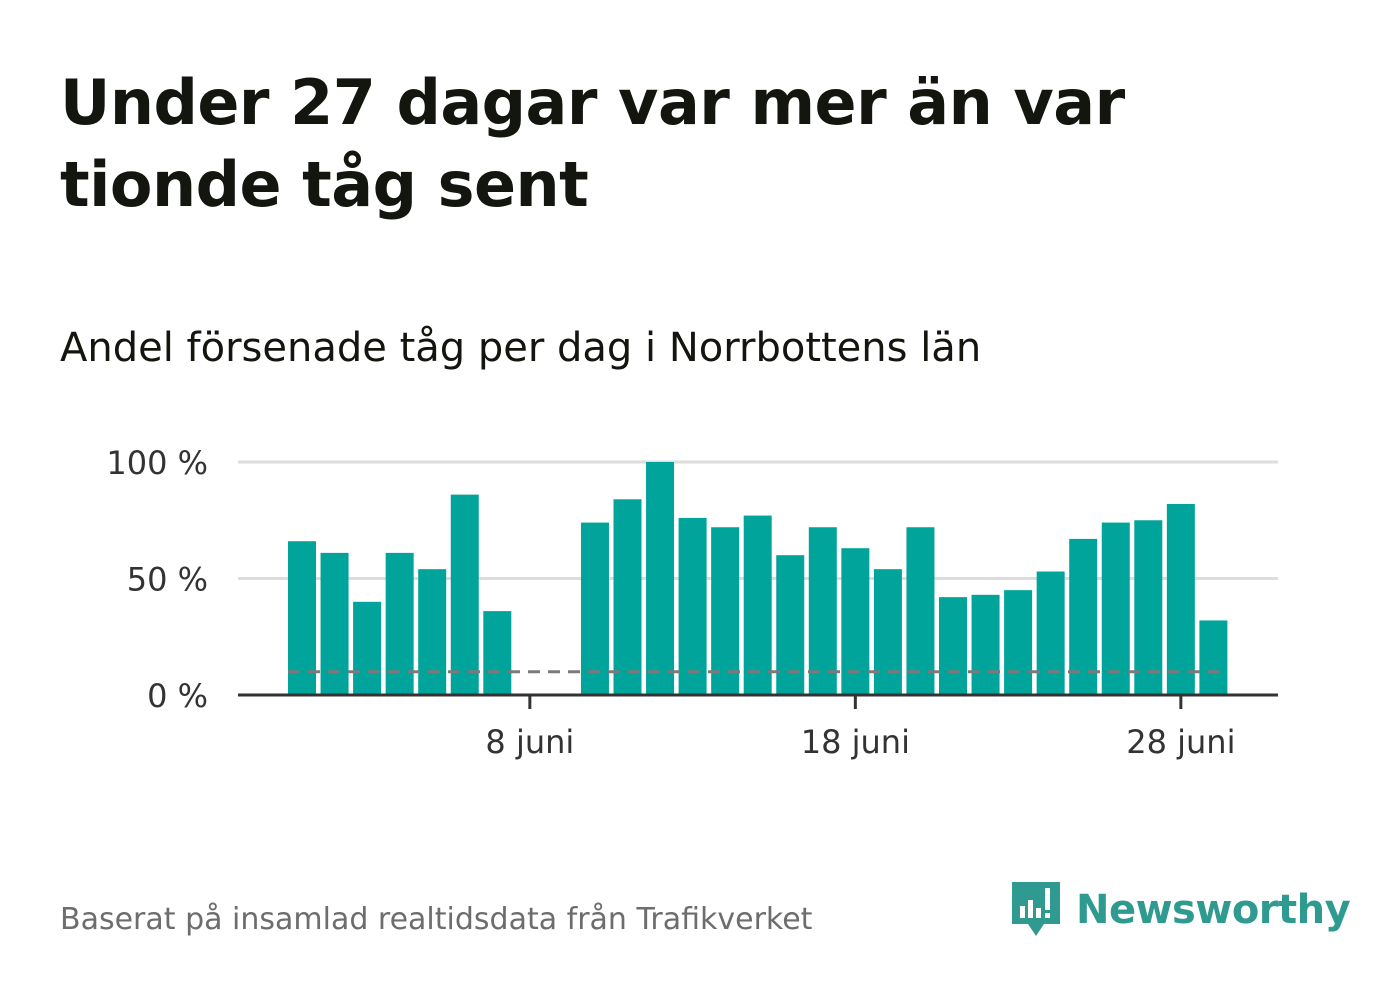 The height and width of the screenshot is (999, 1382). Describe the element at coordinates (177, 696) in the screenshot. I see `y-tick-label: 0 %` at that location.